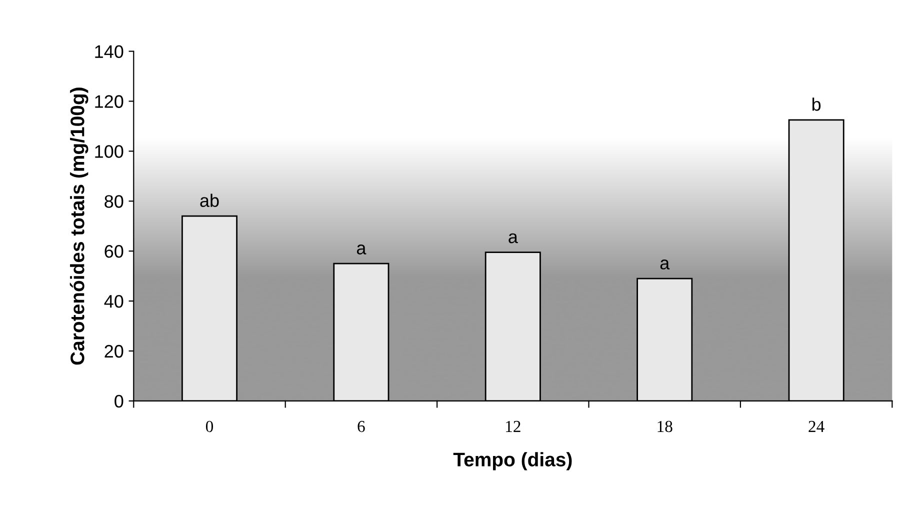  Describe the element at coordinates (109, 151) in the screenshot. I see `y-tick-label: 100` at that location.